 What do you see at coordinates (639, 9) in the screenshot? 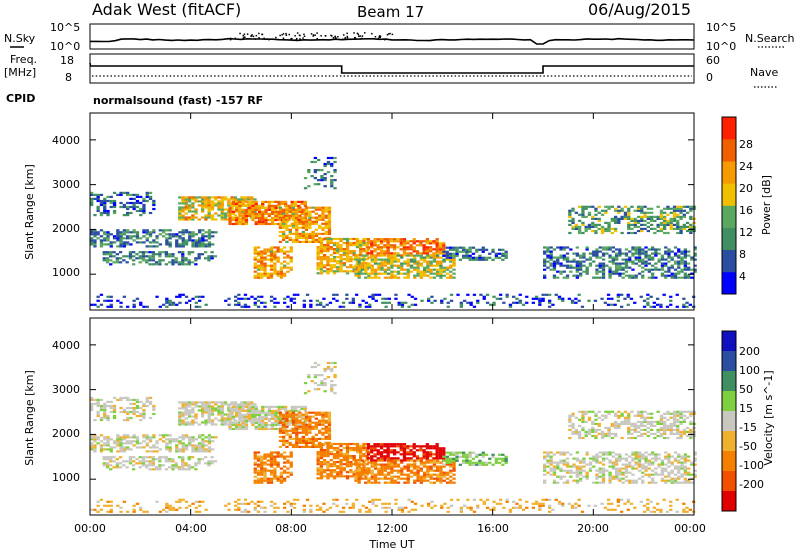
I see `date-label: 06/Aug/2015` at bounding box center [639, 9].